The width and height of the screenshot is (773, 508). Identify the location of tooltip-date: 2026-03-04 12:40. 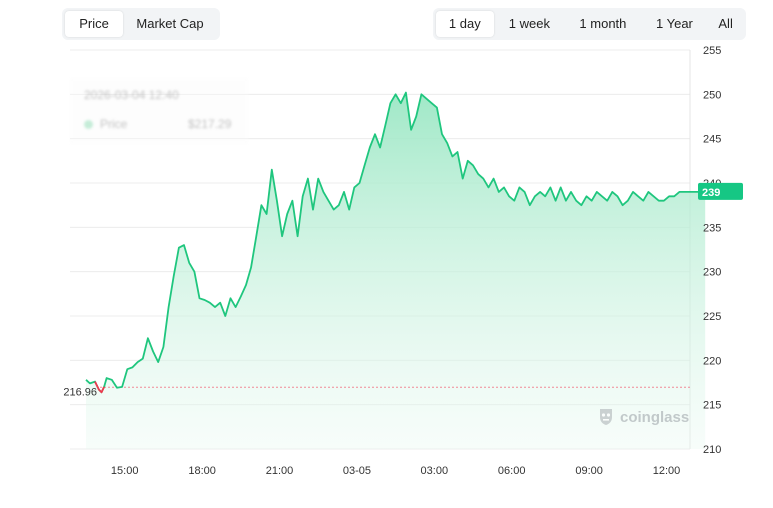
(131, 95).